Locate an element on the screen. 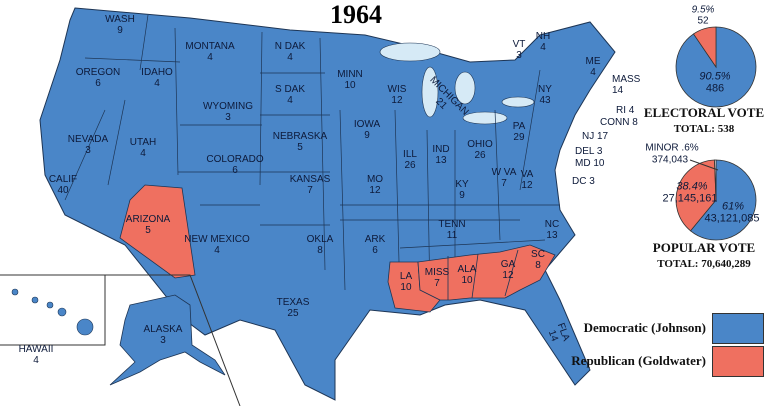  state-label-colorado: COLORADO 6 is located at coordinates (234, 165).